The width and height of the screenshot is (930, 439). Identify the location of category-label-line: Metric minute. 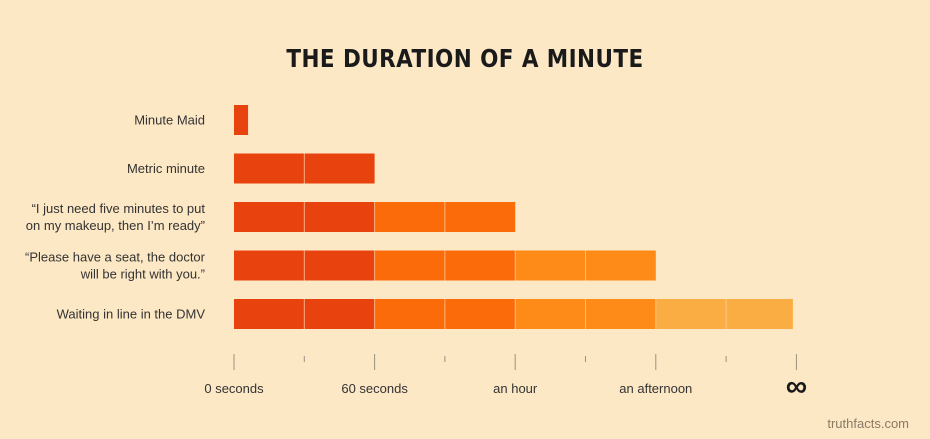
(166, 168).